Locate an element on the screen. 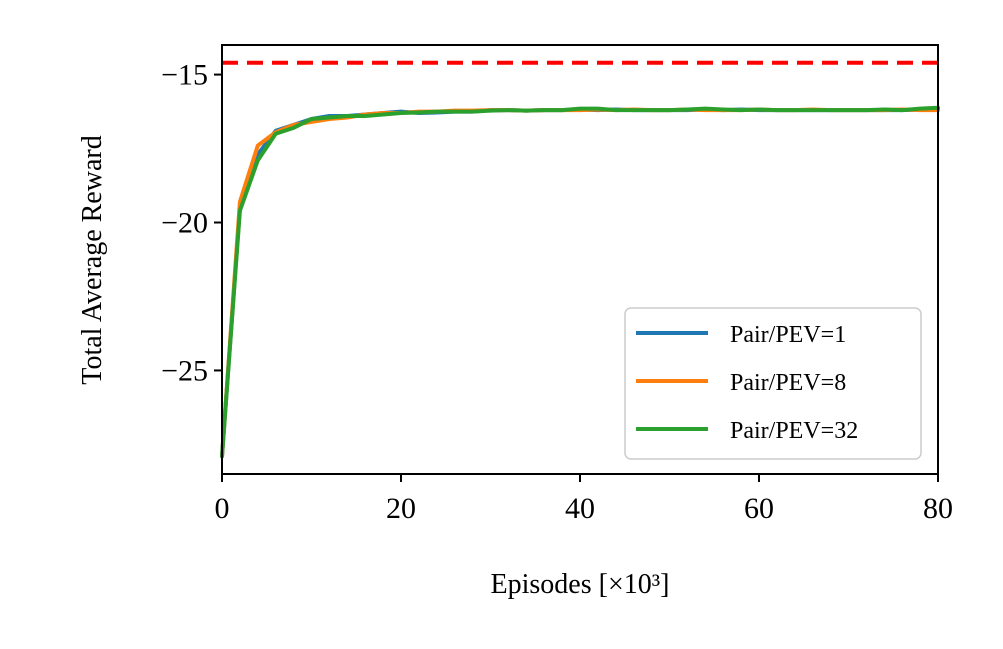  legend: Pair/PEV=1 Pair/PEV=8 Pair/PEV=32 is located at coordinates (773, 383).